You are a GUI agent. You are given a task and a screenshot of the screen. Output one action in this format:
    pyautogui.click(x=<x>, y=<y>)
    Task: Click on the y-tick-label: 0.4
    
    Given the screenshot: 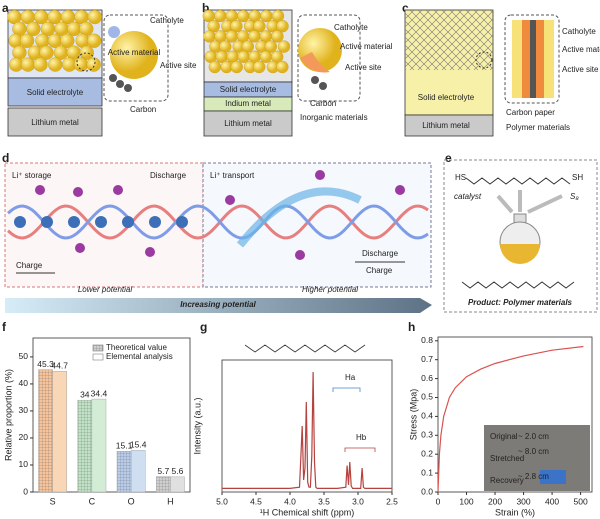 What is the action you would take?
    pyautogui.click(x=427, y=416)
    